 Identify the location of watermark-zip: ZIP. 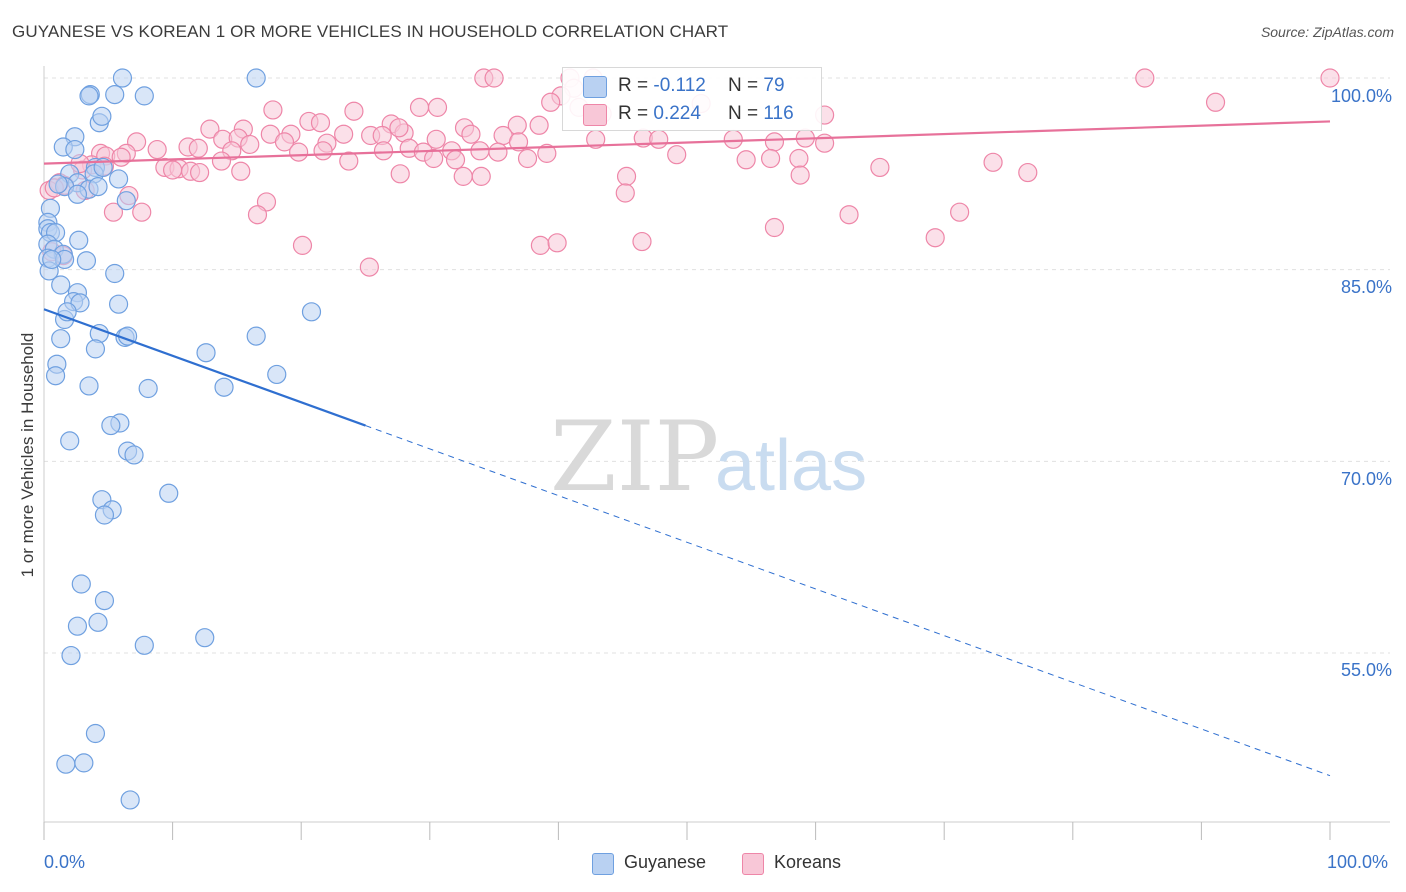
(634, 457).